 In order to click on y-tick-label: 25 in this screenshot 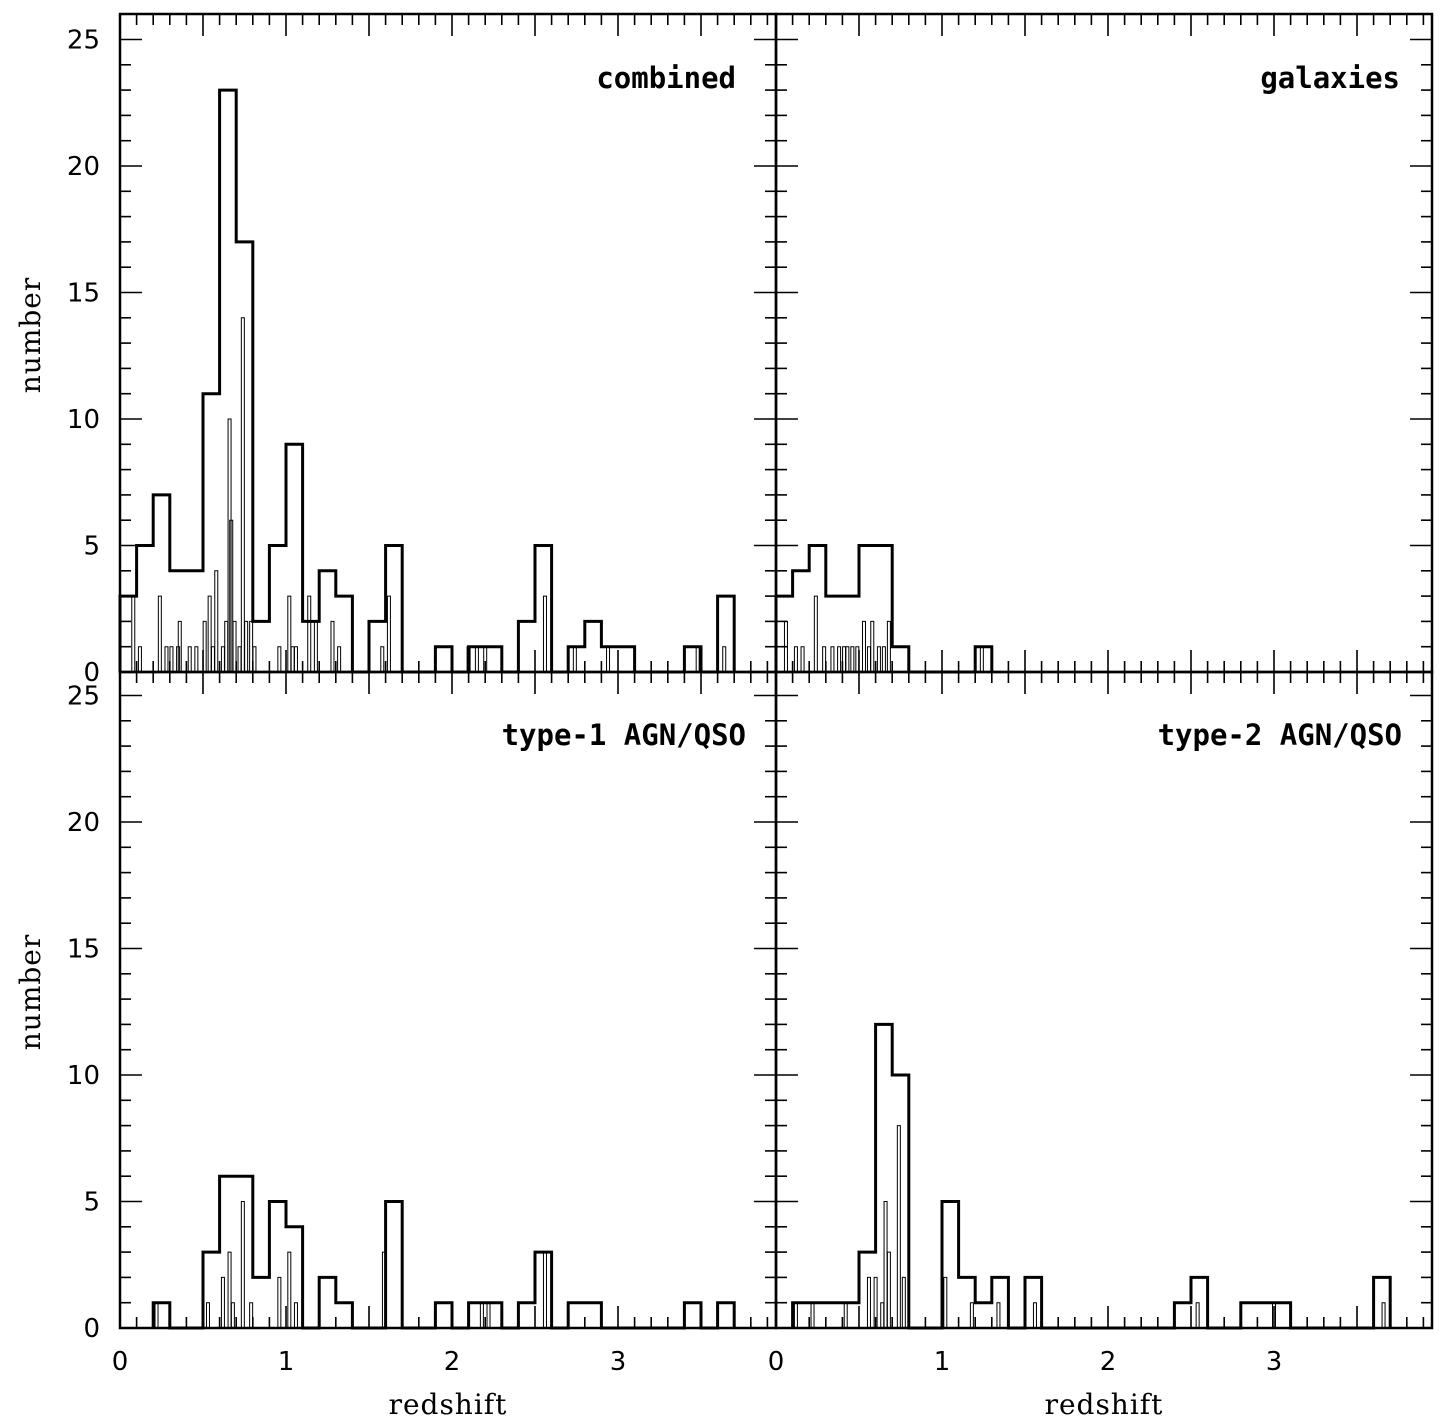, I will do `click(83, 697)`.